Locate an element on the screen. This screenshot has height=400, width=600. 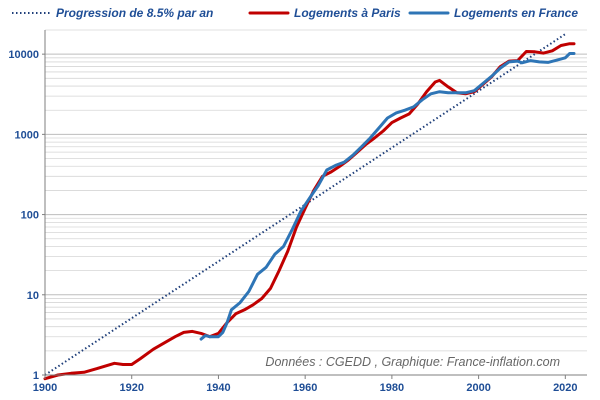
x-tick-label: 1900 is located at coordinates (45, 388).